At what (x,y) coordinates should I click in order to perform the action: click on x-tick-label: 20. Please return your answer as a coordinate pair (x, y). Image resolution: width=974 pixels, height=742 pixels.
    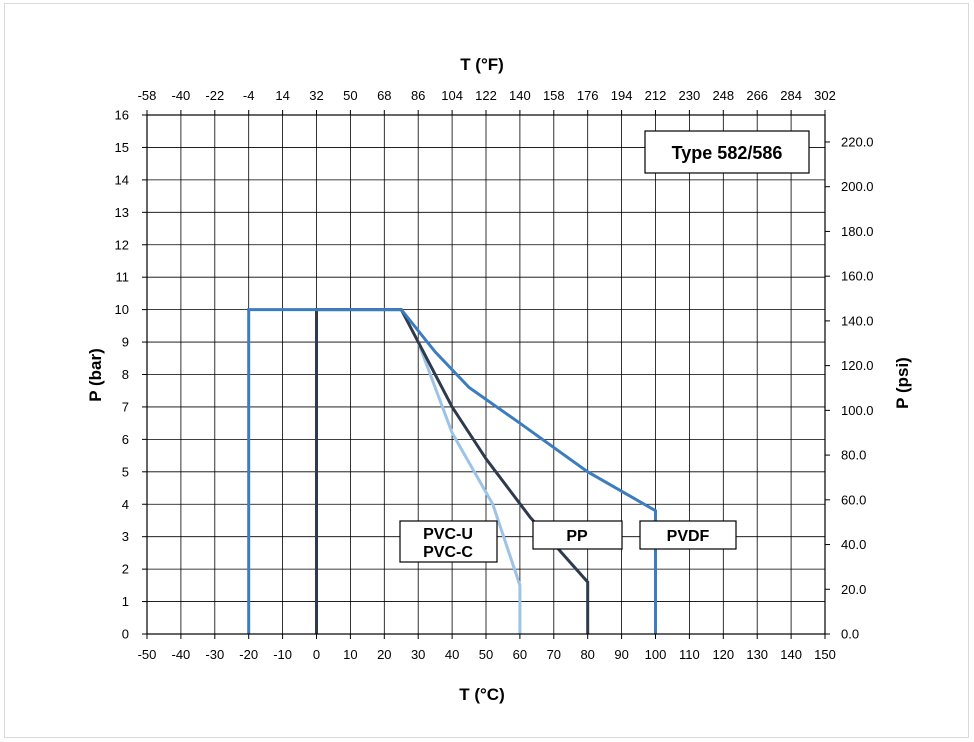
    Looking at the image, I should click on (384, 654).